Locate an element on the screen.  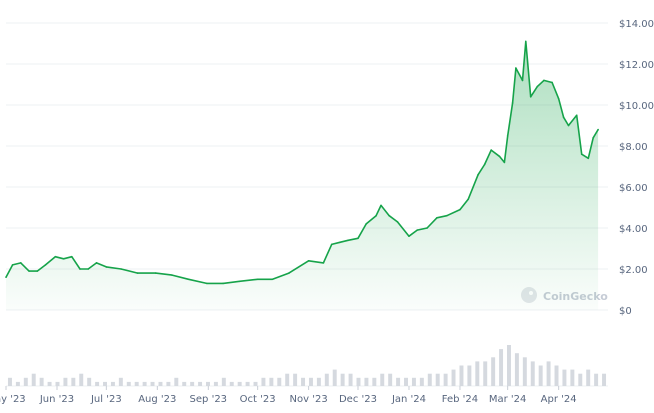
x-tick-label: Sep '23 is located at coordinates (209, 399).